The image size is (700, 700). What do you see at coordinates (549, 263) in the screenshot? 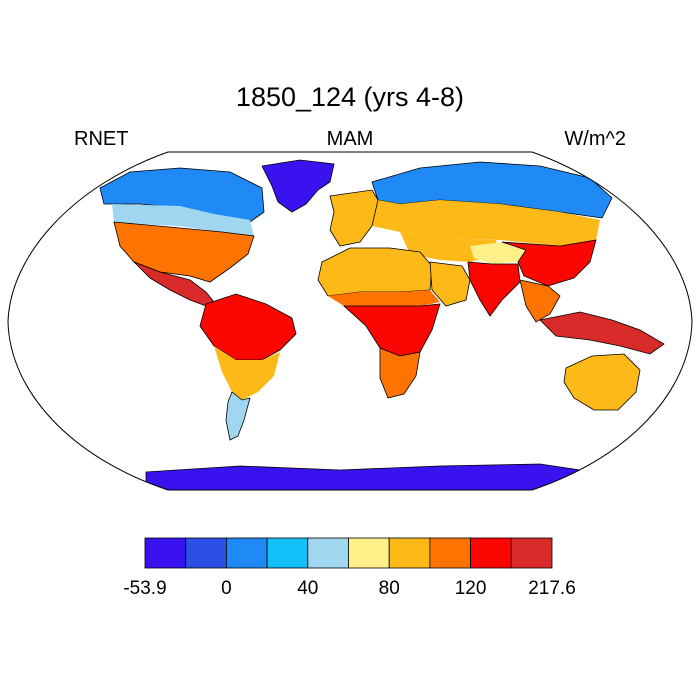
I see `region-china` at bounding box center [549, 263].